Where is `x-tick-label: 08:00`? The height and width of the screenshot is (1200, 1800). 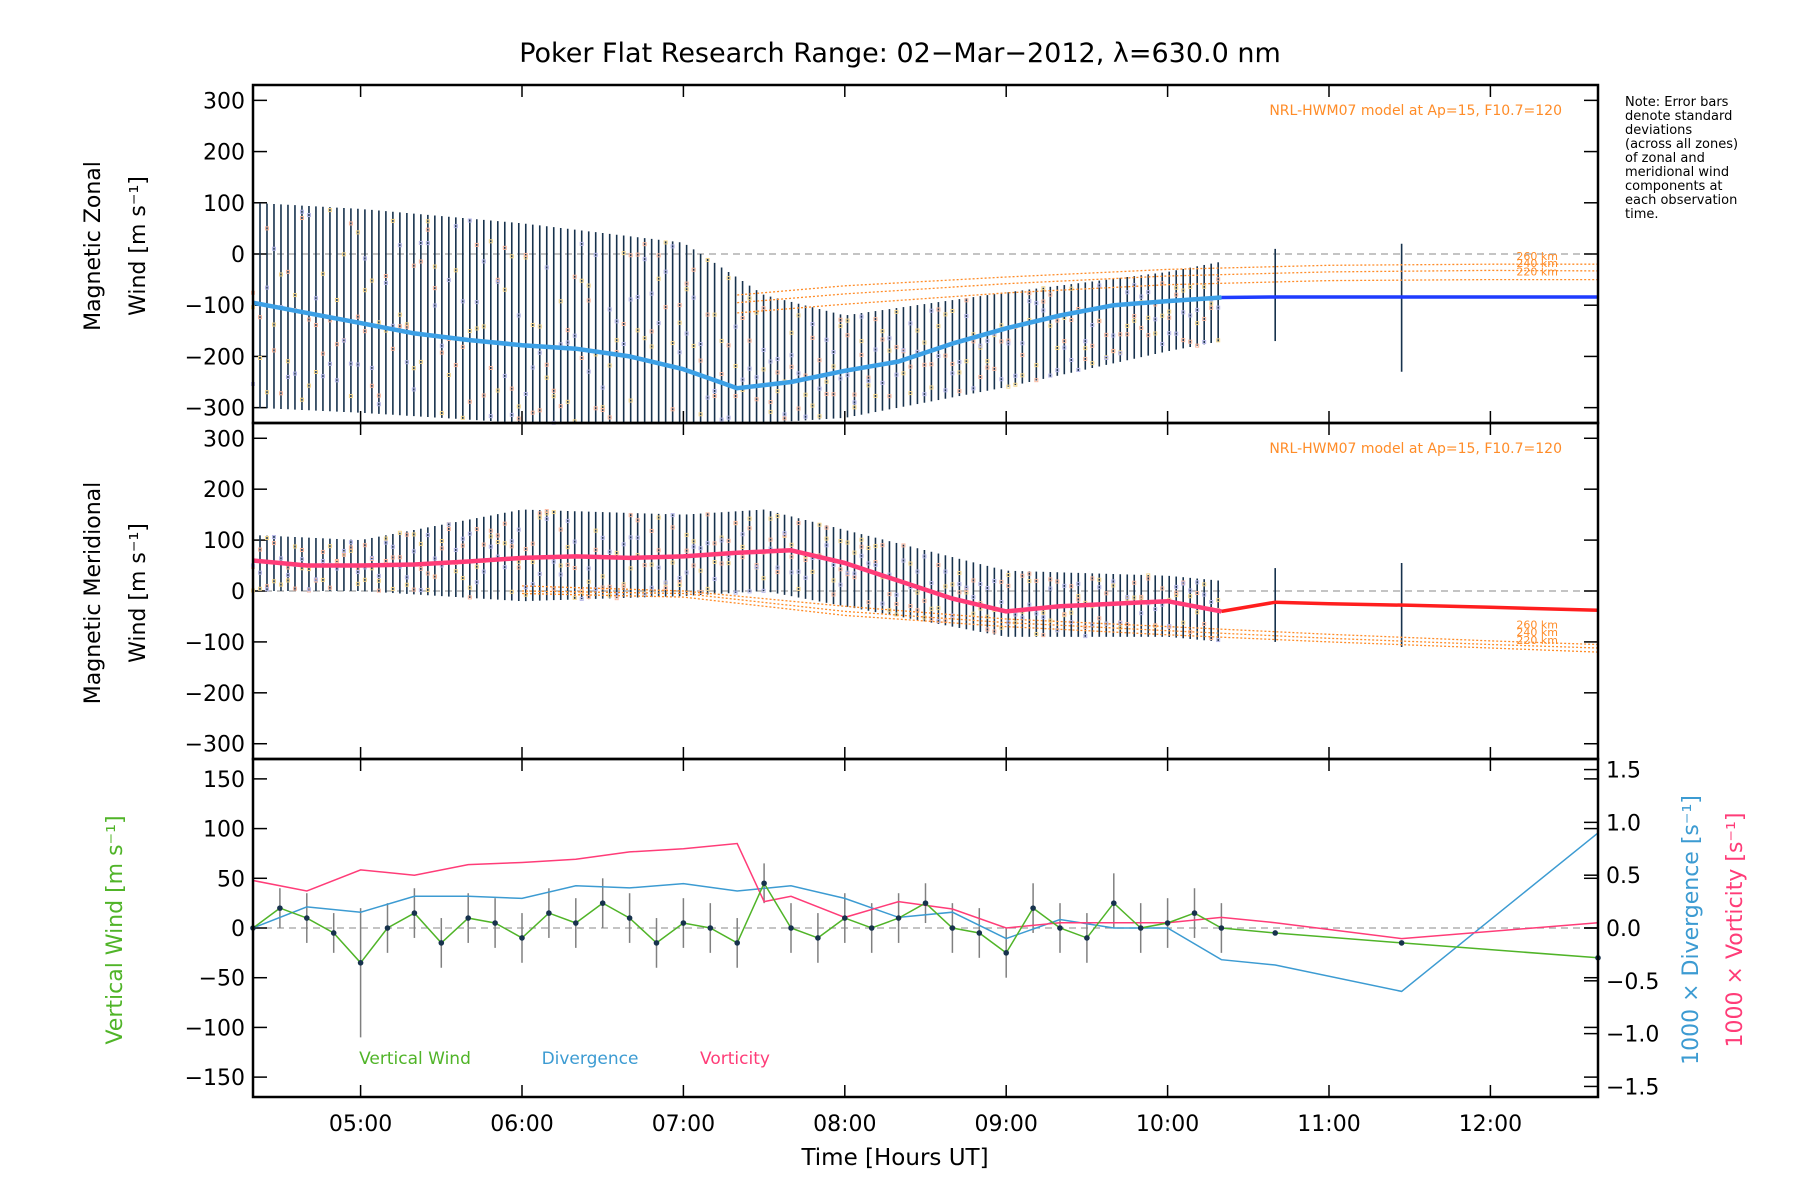
x-tick-label: 08:00 is located at coordinates (844, 1124).